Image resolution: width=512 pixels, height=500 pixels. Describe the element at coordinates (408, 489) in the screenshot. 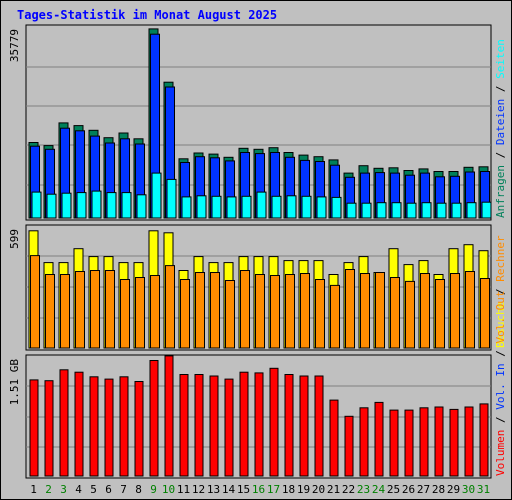

I see `day-label-26: 26` at that location.